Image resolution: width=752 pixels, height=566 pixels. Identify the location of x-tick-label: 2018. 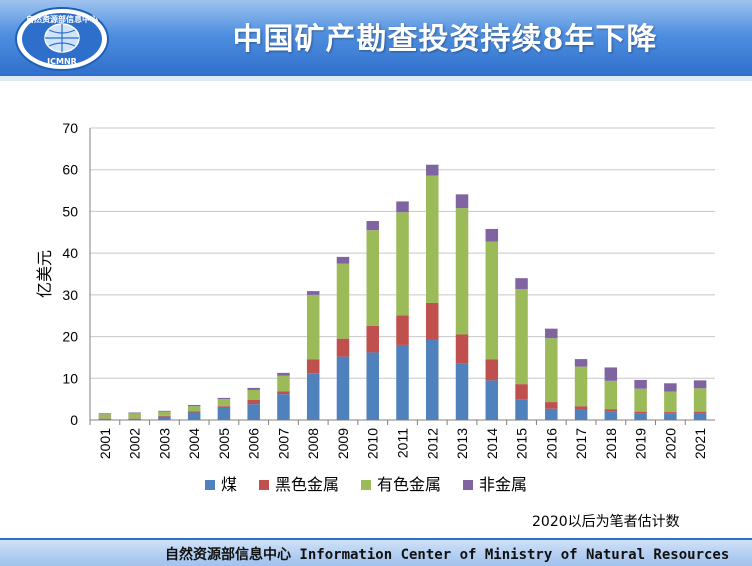
(611, 443).